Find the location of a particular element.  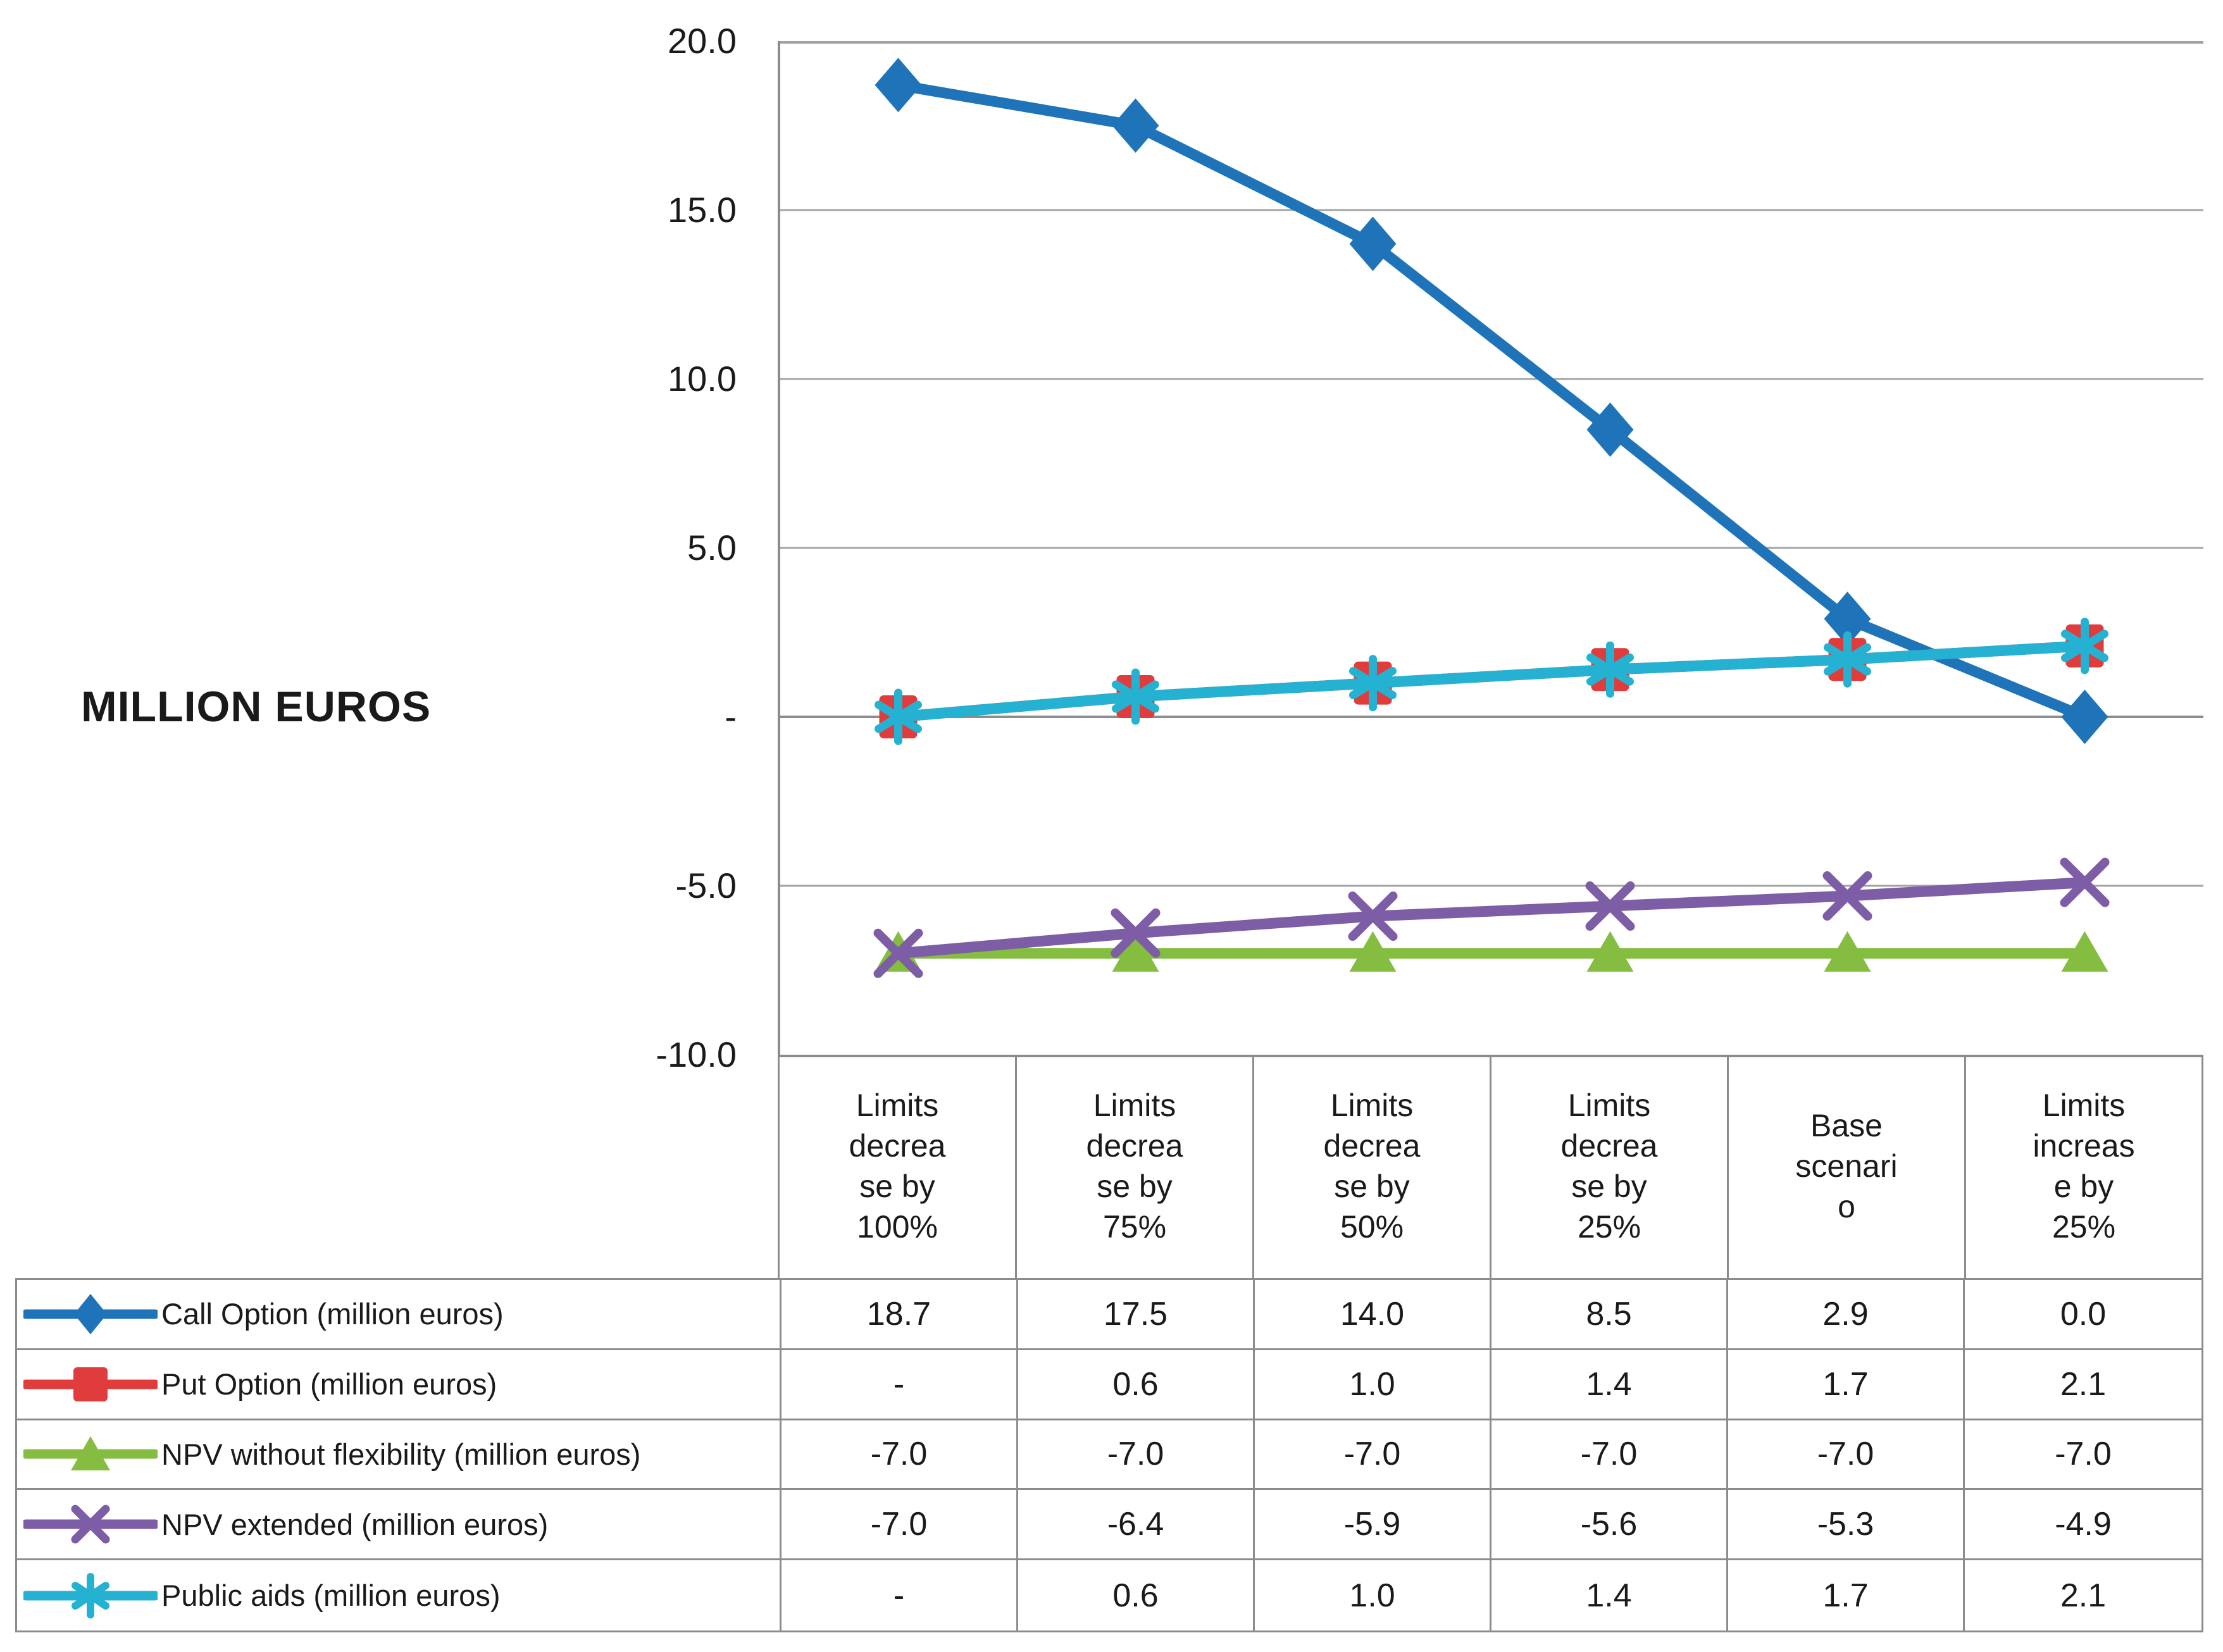

table-value: 8.5 is located at coordinates (1609, 1315).